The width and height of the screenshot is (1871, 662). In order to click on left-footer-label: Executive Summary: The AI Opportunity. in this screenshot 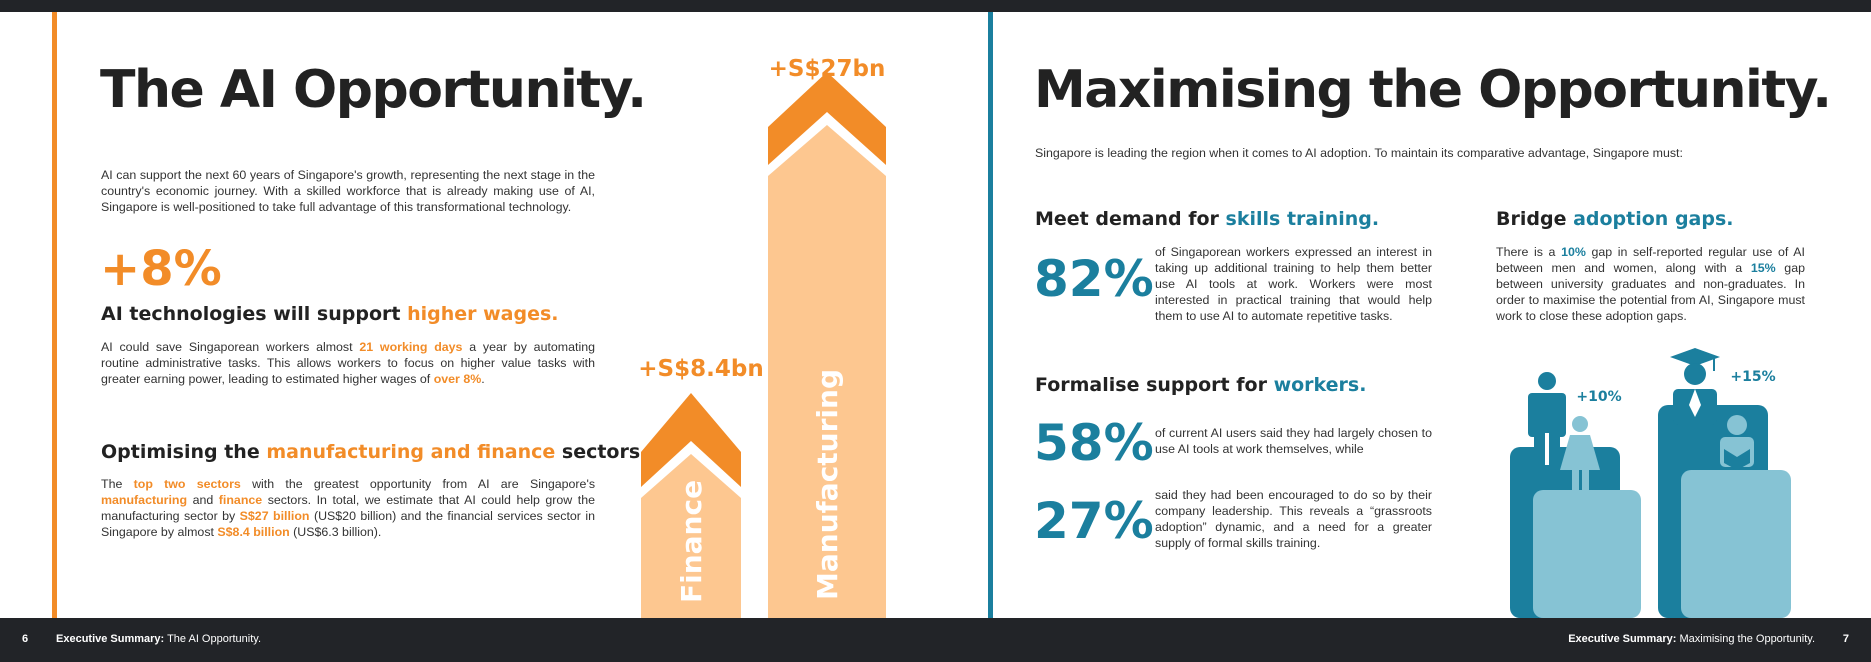, I will do `click(159, 639)`.